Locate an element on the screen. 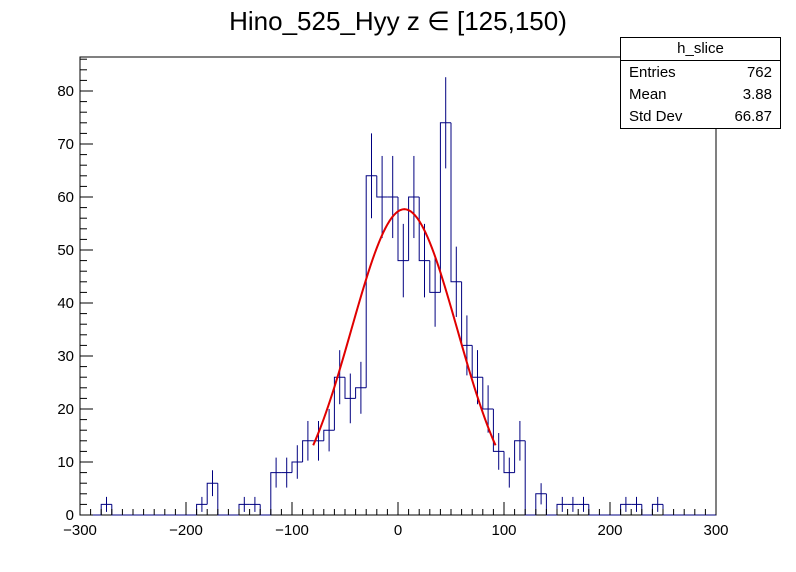  stats-label: Std Dev is located at coordinates (656, 116).